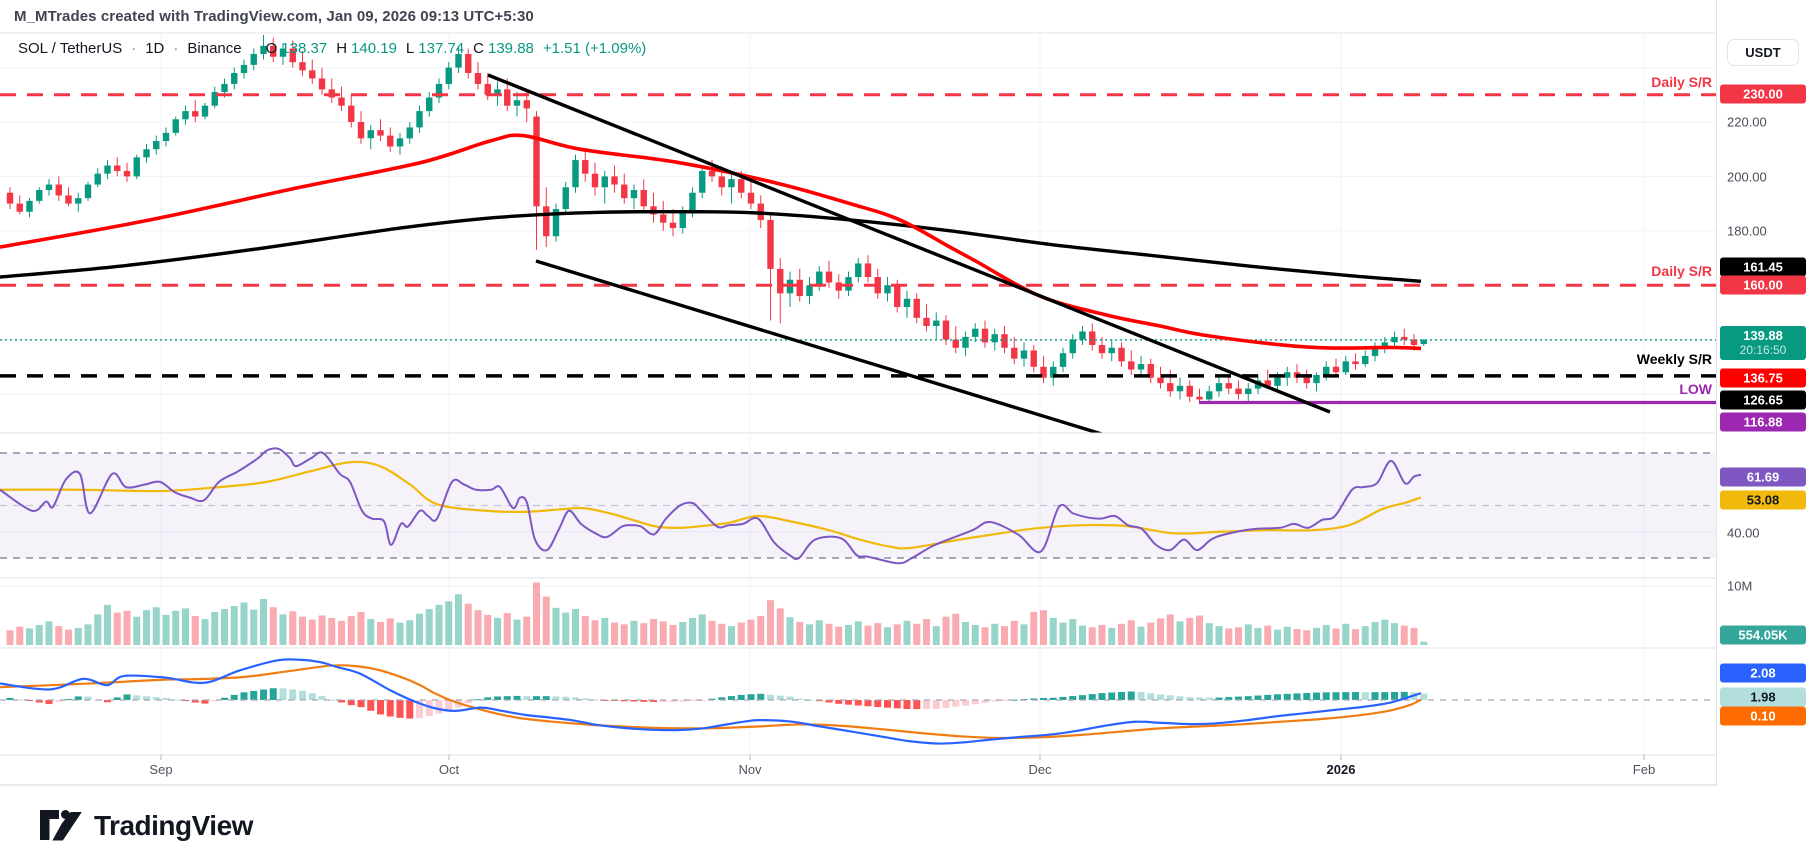 This screenshot has height=867, width=1814. I want to click on interval-label: 1D, so click(155, 48).